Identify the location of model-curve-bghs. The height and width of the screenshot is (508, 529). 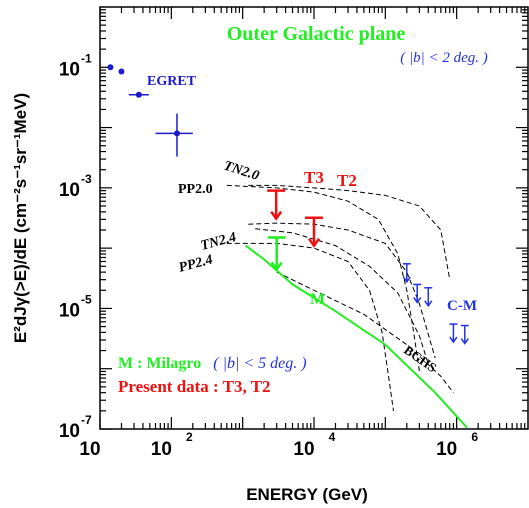
(365, 332).